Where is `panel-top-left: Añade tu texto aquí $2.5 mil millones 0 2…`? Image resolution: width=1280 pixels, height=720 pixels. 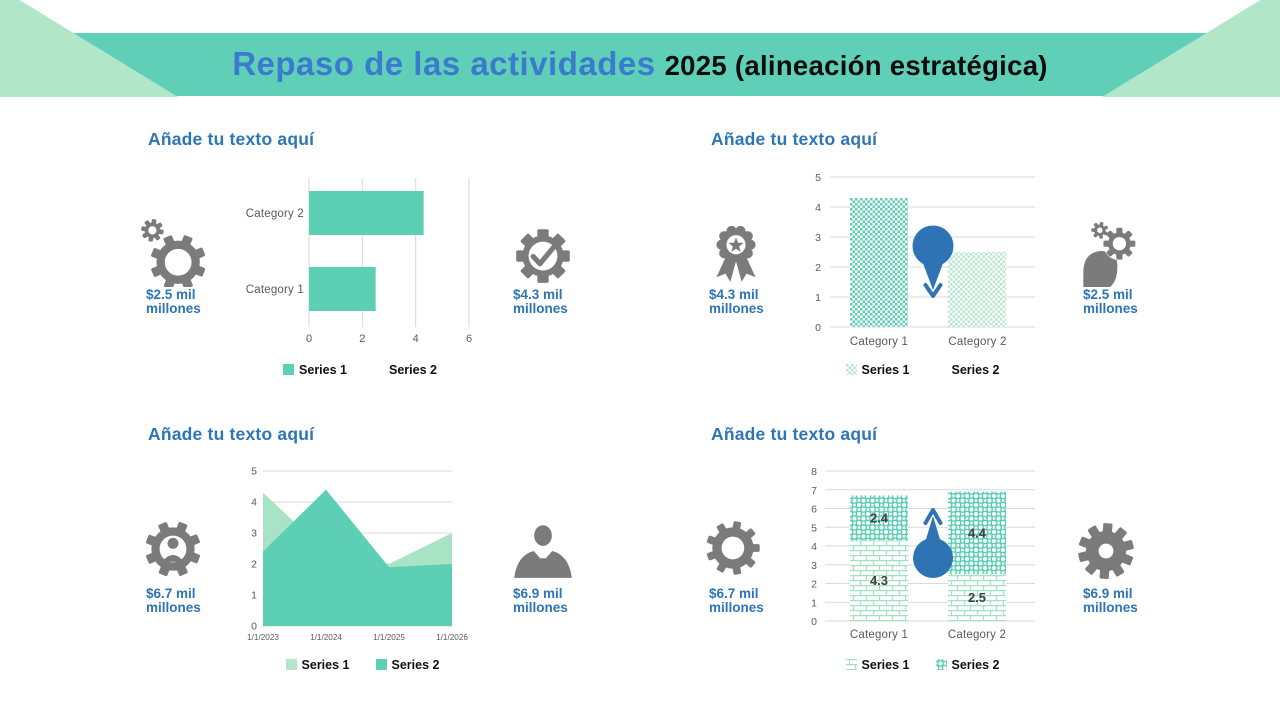
panel-top-left: Añade tu texto aquí $2.5 mil millones 0 2… is located at coordinates (380, 265).